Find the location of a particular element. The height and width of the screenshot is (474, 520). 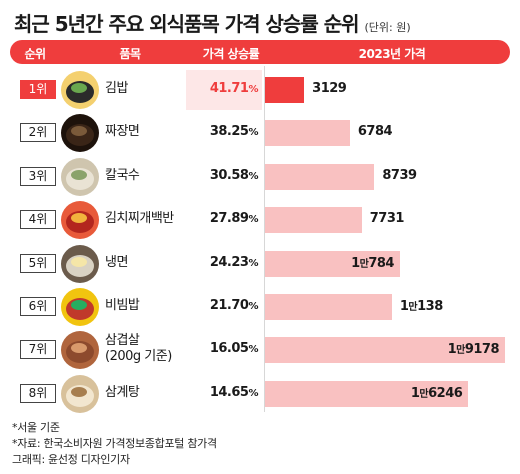

item-name: 짜장면 is located at coordinates (122, 132).